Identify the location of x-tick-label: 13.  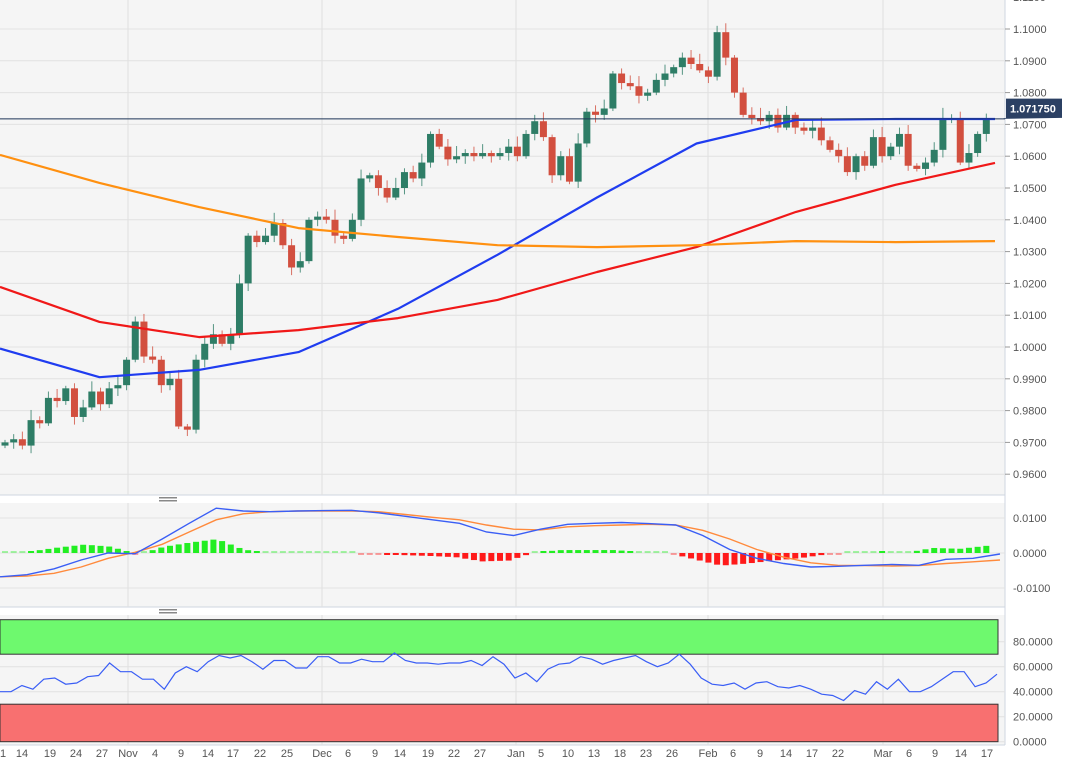
(594, 754).